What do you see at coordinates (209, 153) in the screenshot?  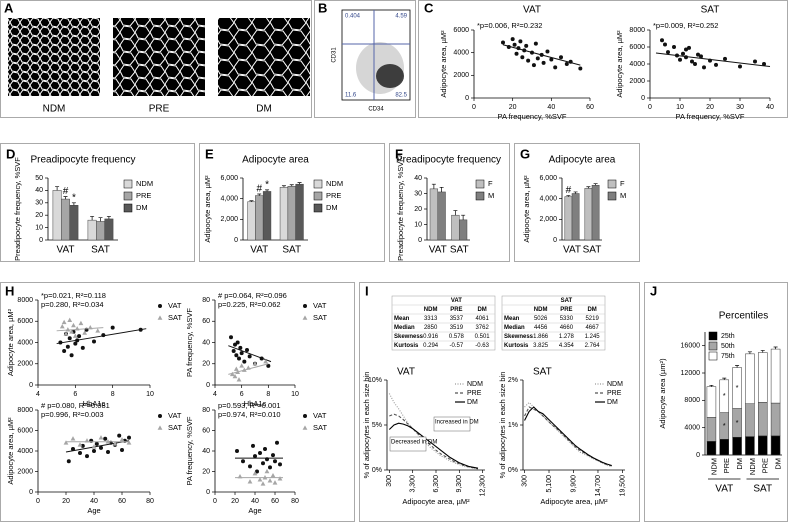 I see `panel-letter: E` at bounding box center [209, 153].